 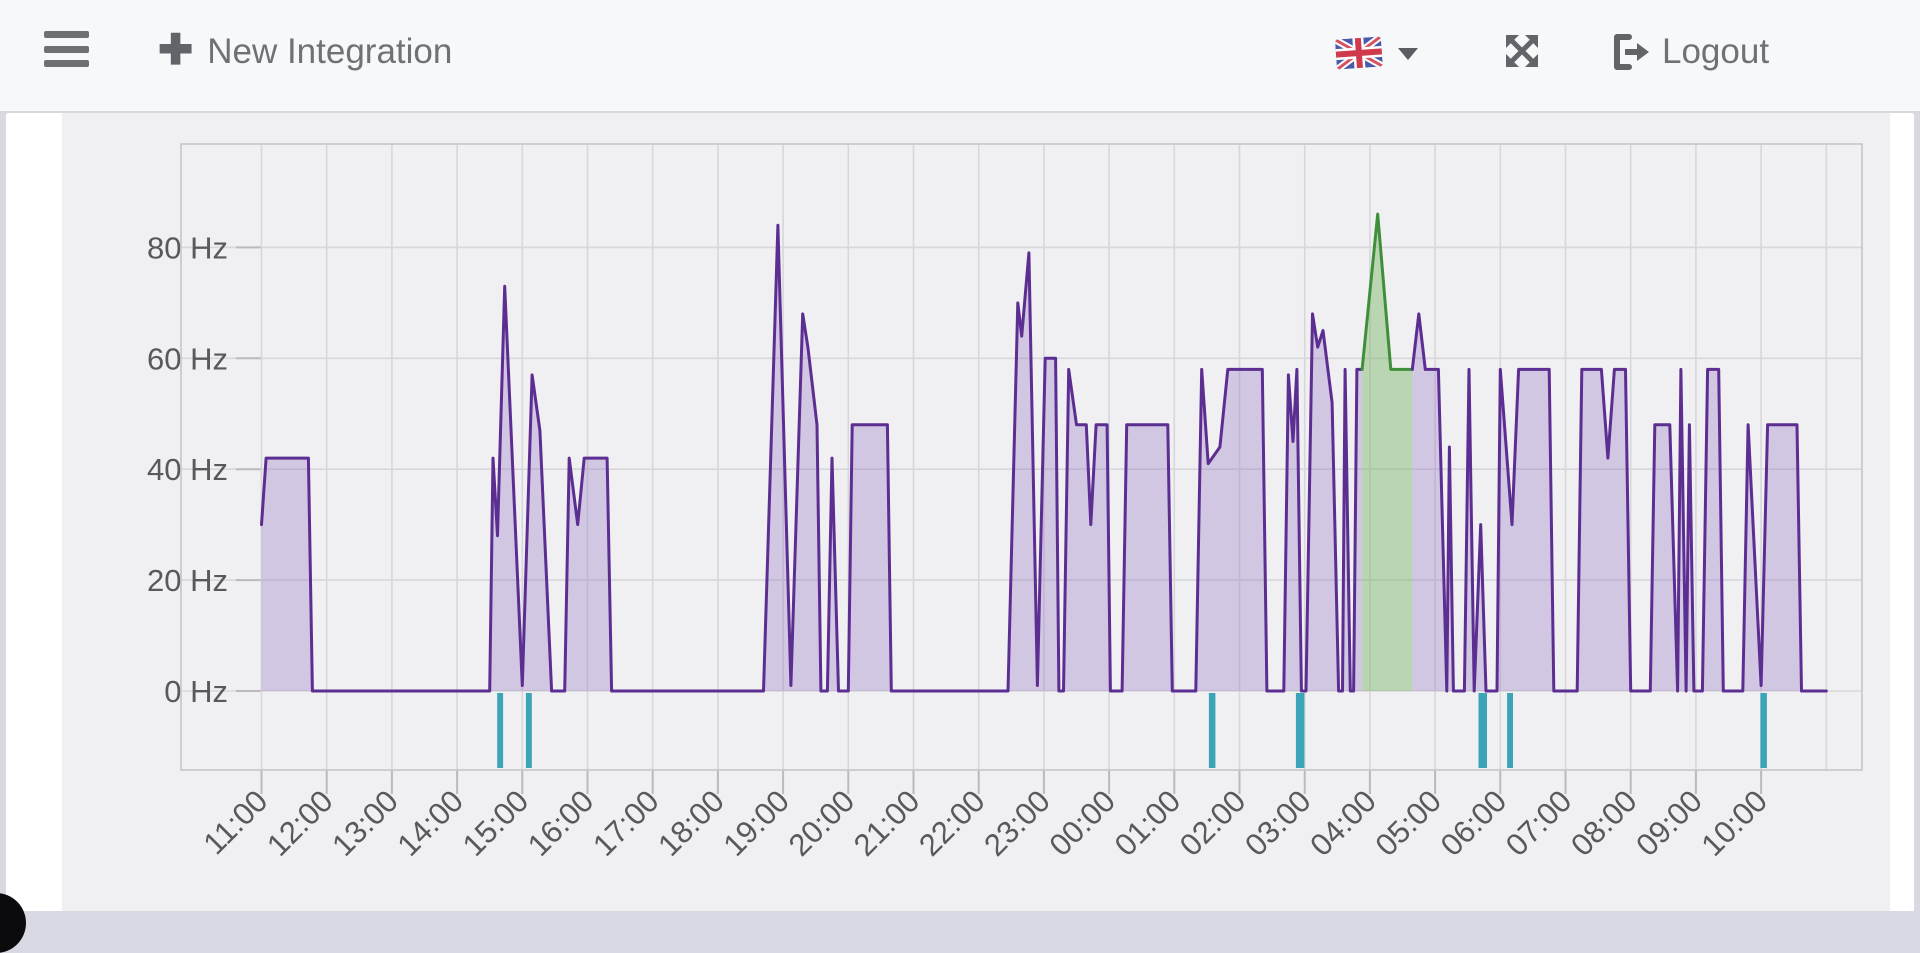 I want to click on logout-button: Logout, so click(x=1688, y=52).